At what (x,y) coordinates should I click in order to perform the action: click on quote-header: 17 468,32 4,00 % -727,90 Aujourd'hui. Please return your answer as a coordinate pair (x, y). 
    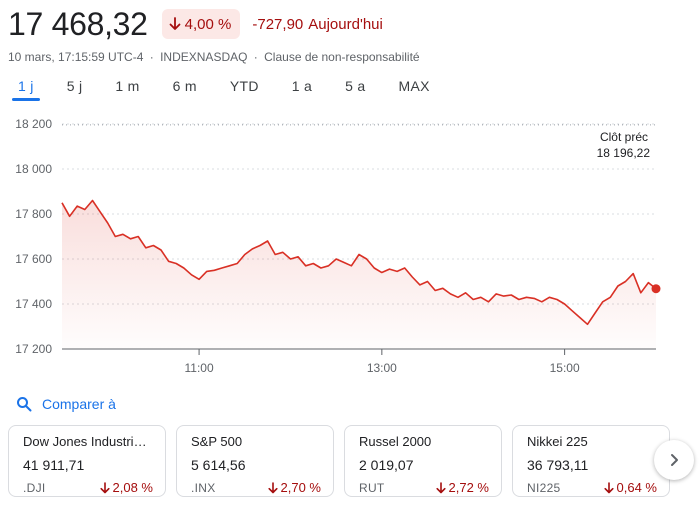
    Looking at the image, I should click on (195, 24).